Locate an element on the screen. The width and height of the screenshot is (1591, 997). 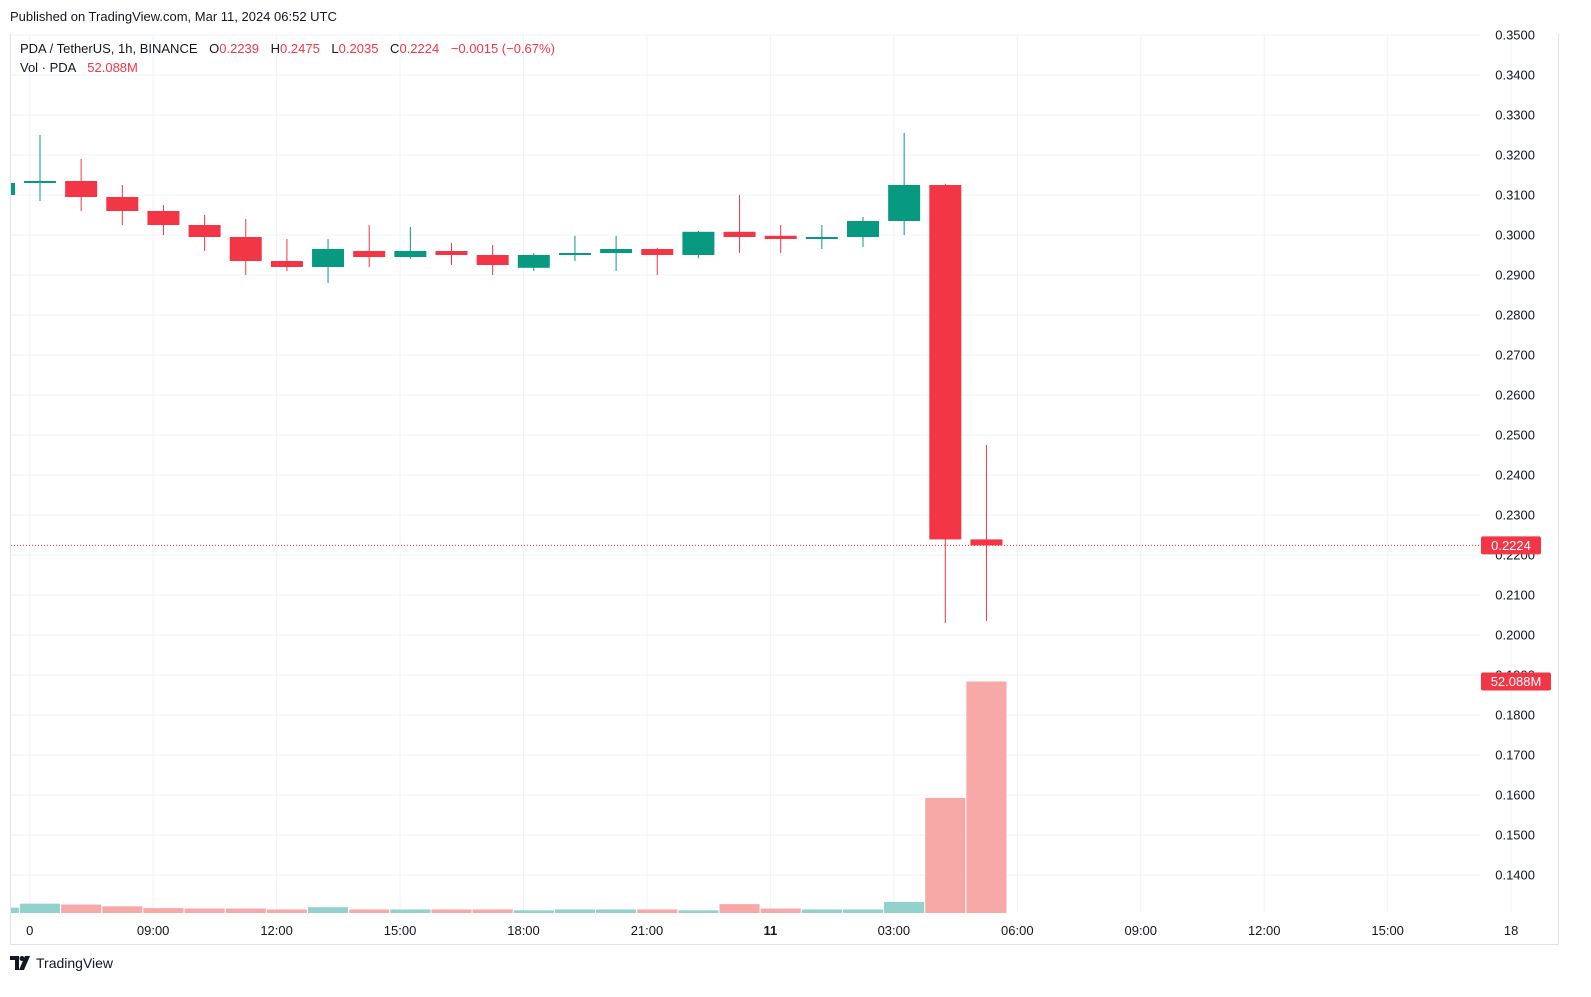
price-tick-label: 0.3200 is located at coordinates (1515, 155).